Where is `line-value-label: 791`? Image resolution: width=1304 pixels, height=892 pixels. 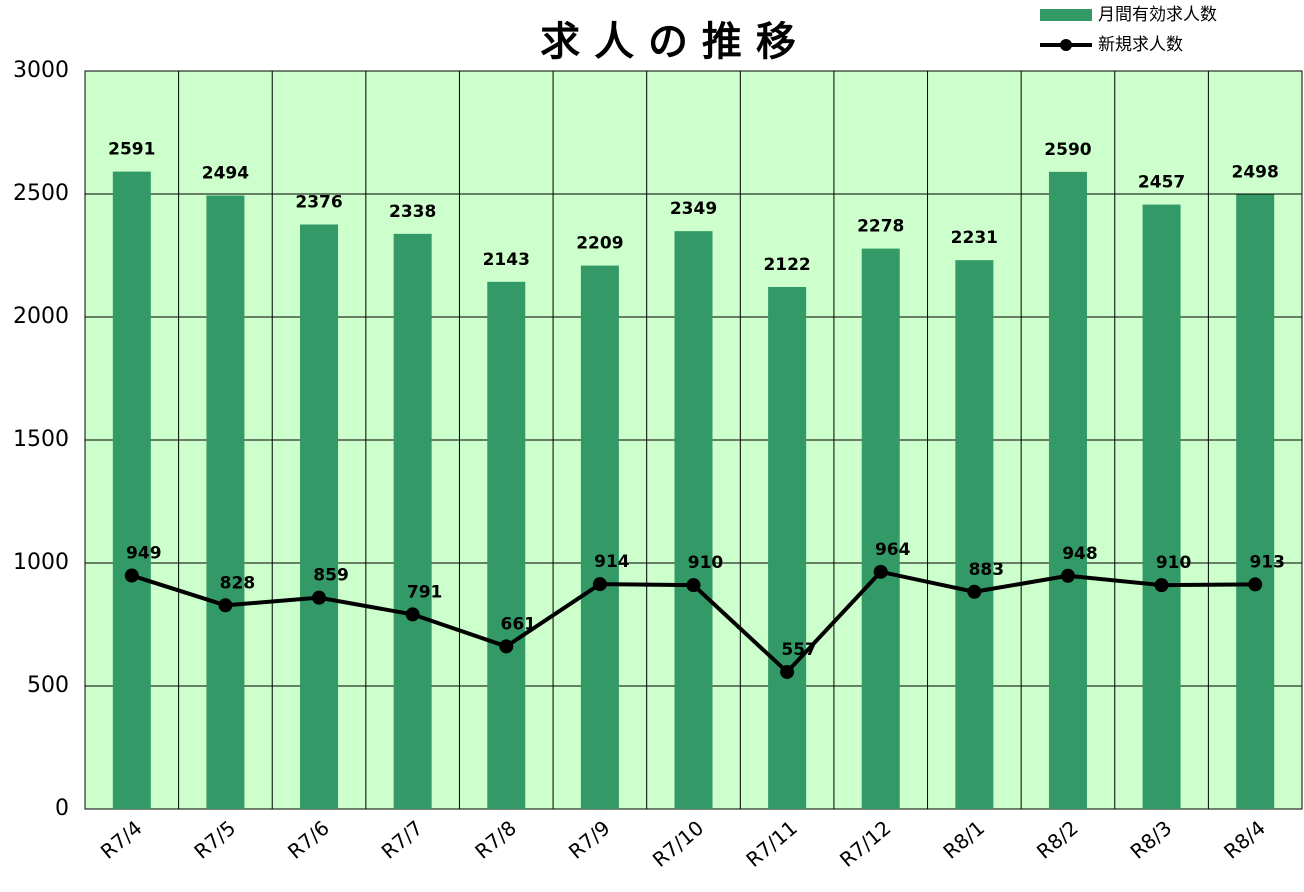 line-value-label: 791 is located at coordinates (425, 592).